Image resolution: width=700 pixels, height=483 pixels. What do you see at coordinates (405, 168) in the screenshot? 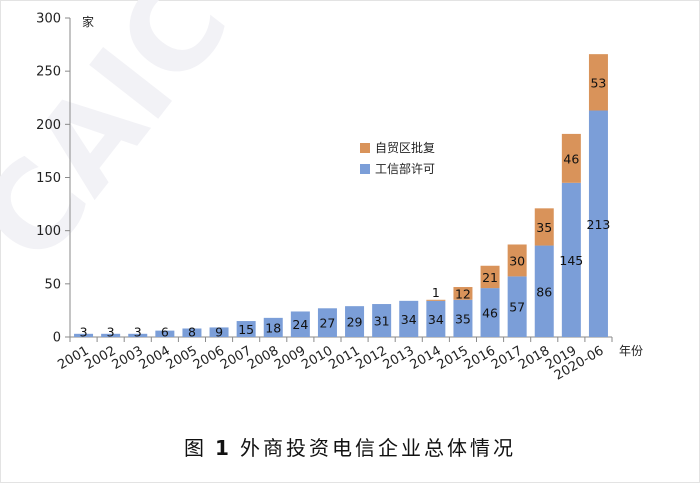
I see `legend-label: 工信部许可` at bounding box center [405, 168].